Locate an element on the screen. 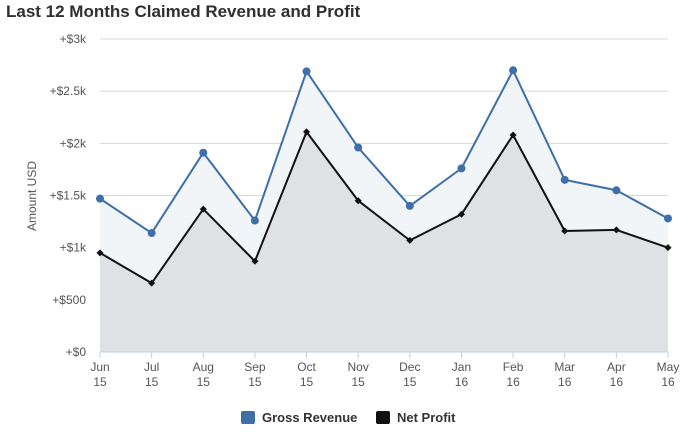  x-tick-label-month: Jun is located at coordinates (99, 367).